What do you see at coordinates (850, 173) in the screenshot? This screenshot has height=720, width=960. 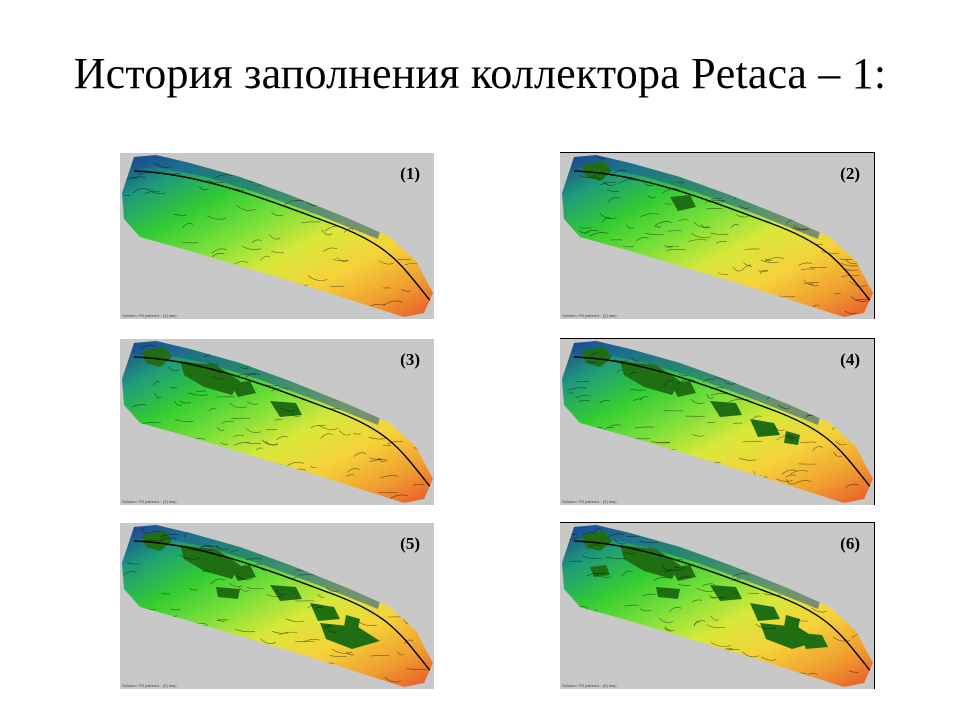 I see `panel-label-2: (2)` at bounding box center [850, 173].